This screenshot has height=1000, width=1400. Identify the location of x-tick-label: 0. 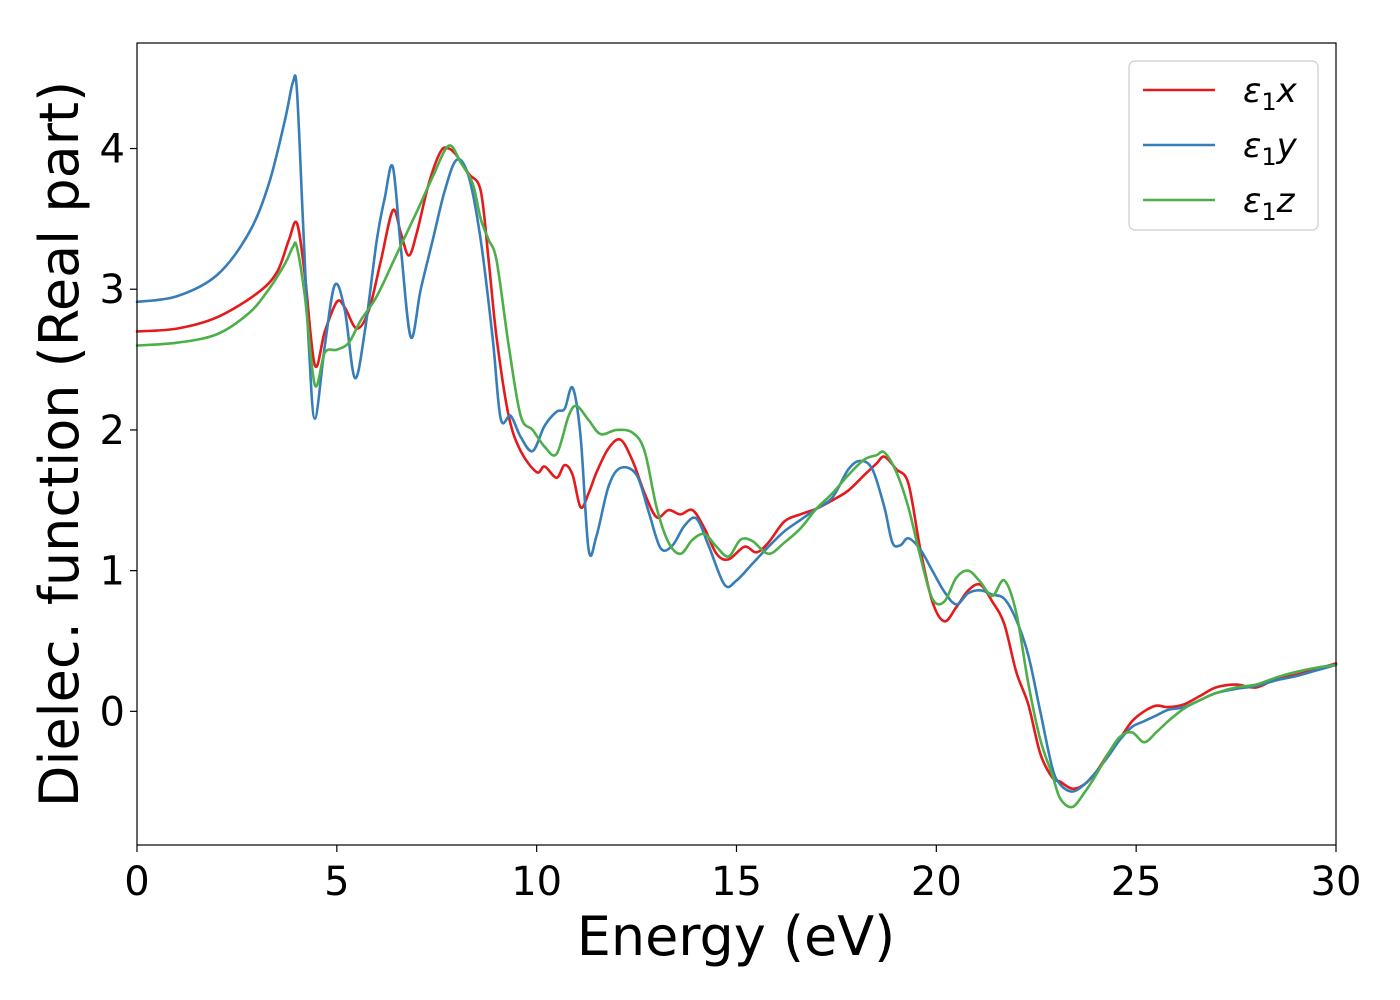
(136, 882).